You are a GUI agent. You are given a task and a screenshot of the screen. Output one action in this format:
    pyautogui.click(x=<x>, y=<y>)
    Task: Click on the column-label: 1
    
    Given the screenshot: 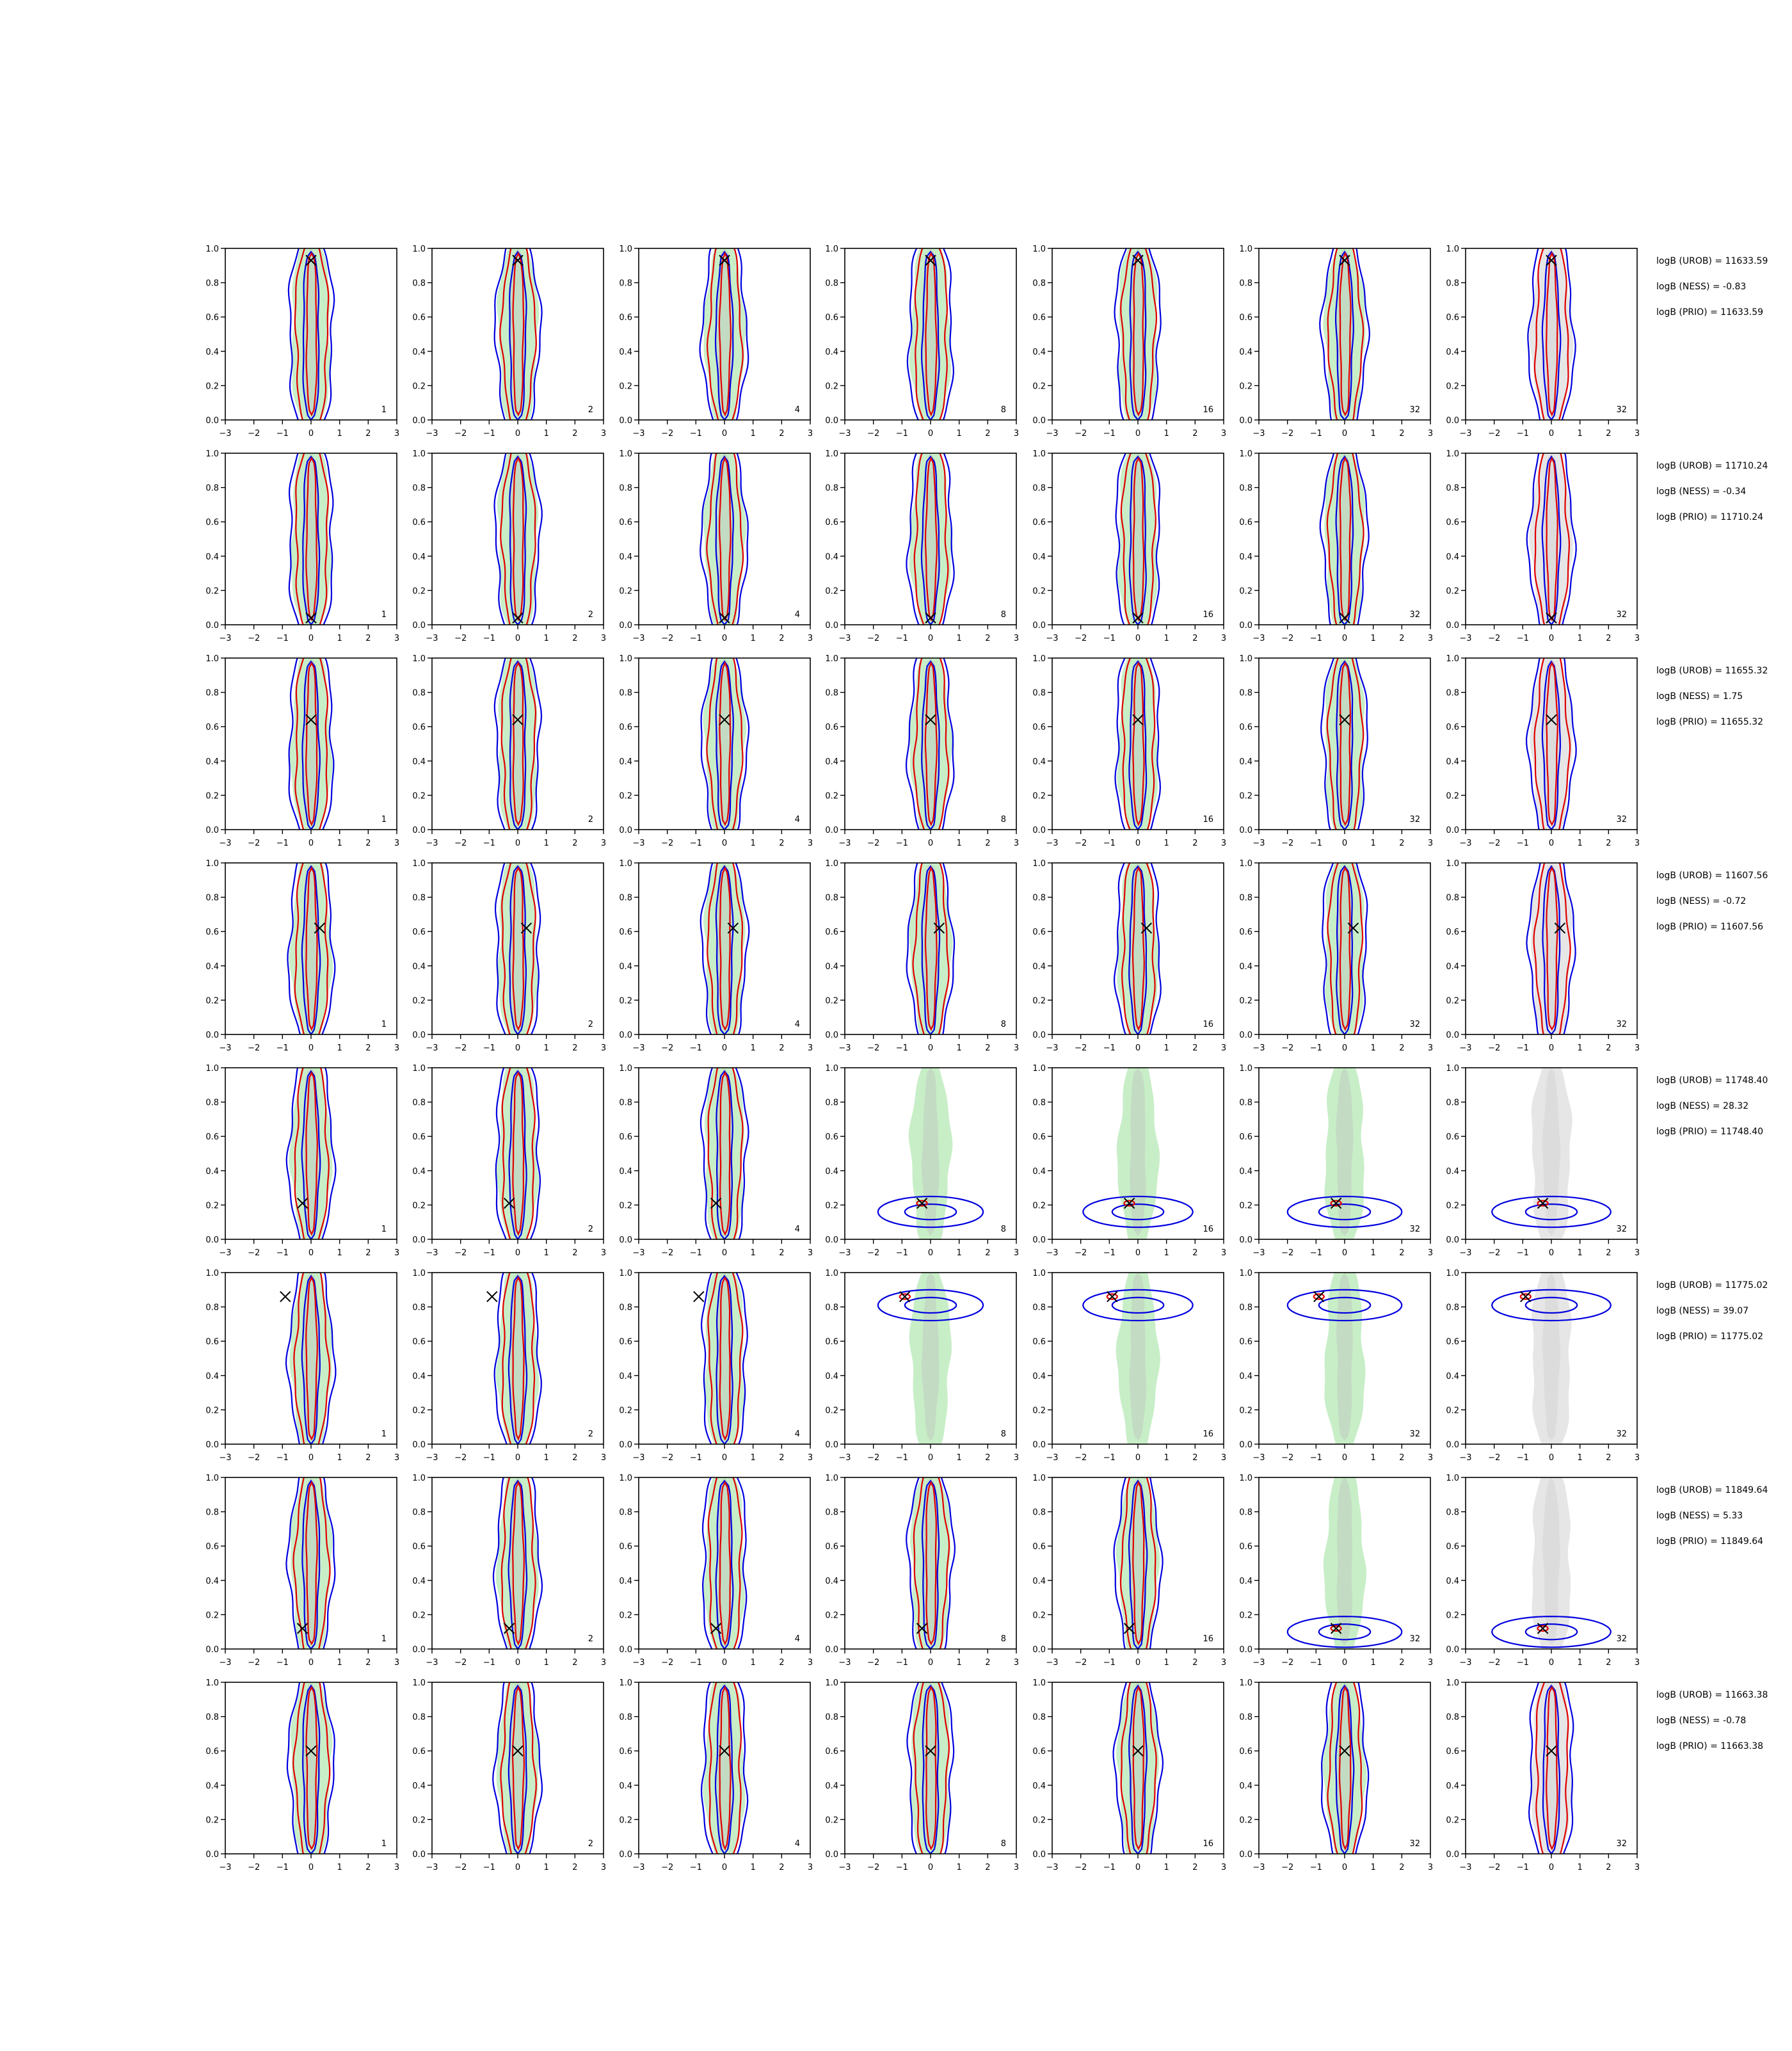 What is the action you would take?
    pyautogui.click(x=384, y=1639)
    